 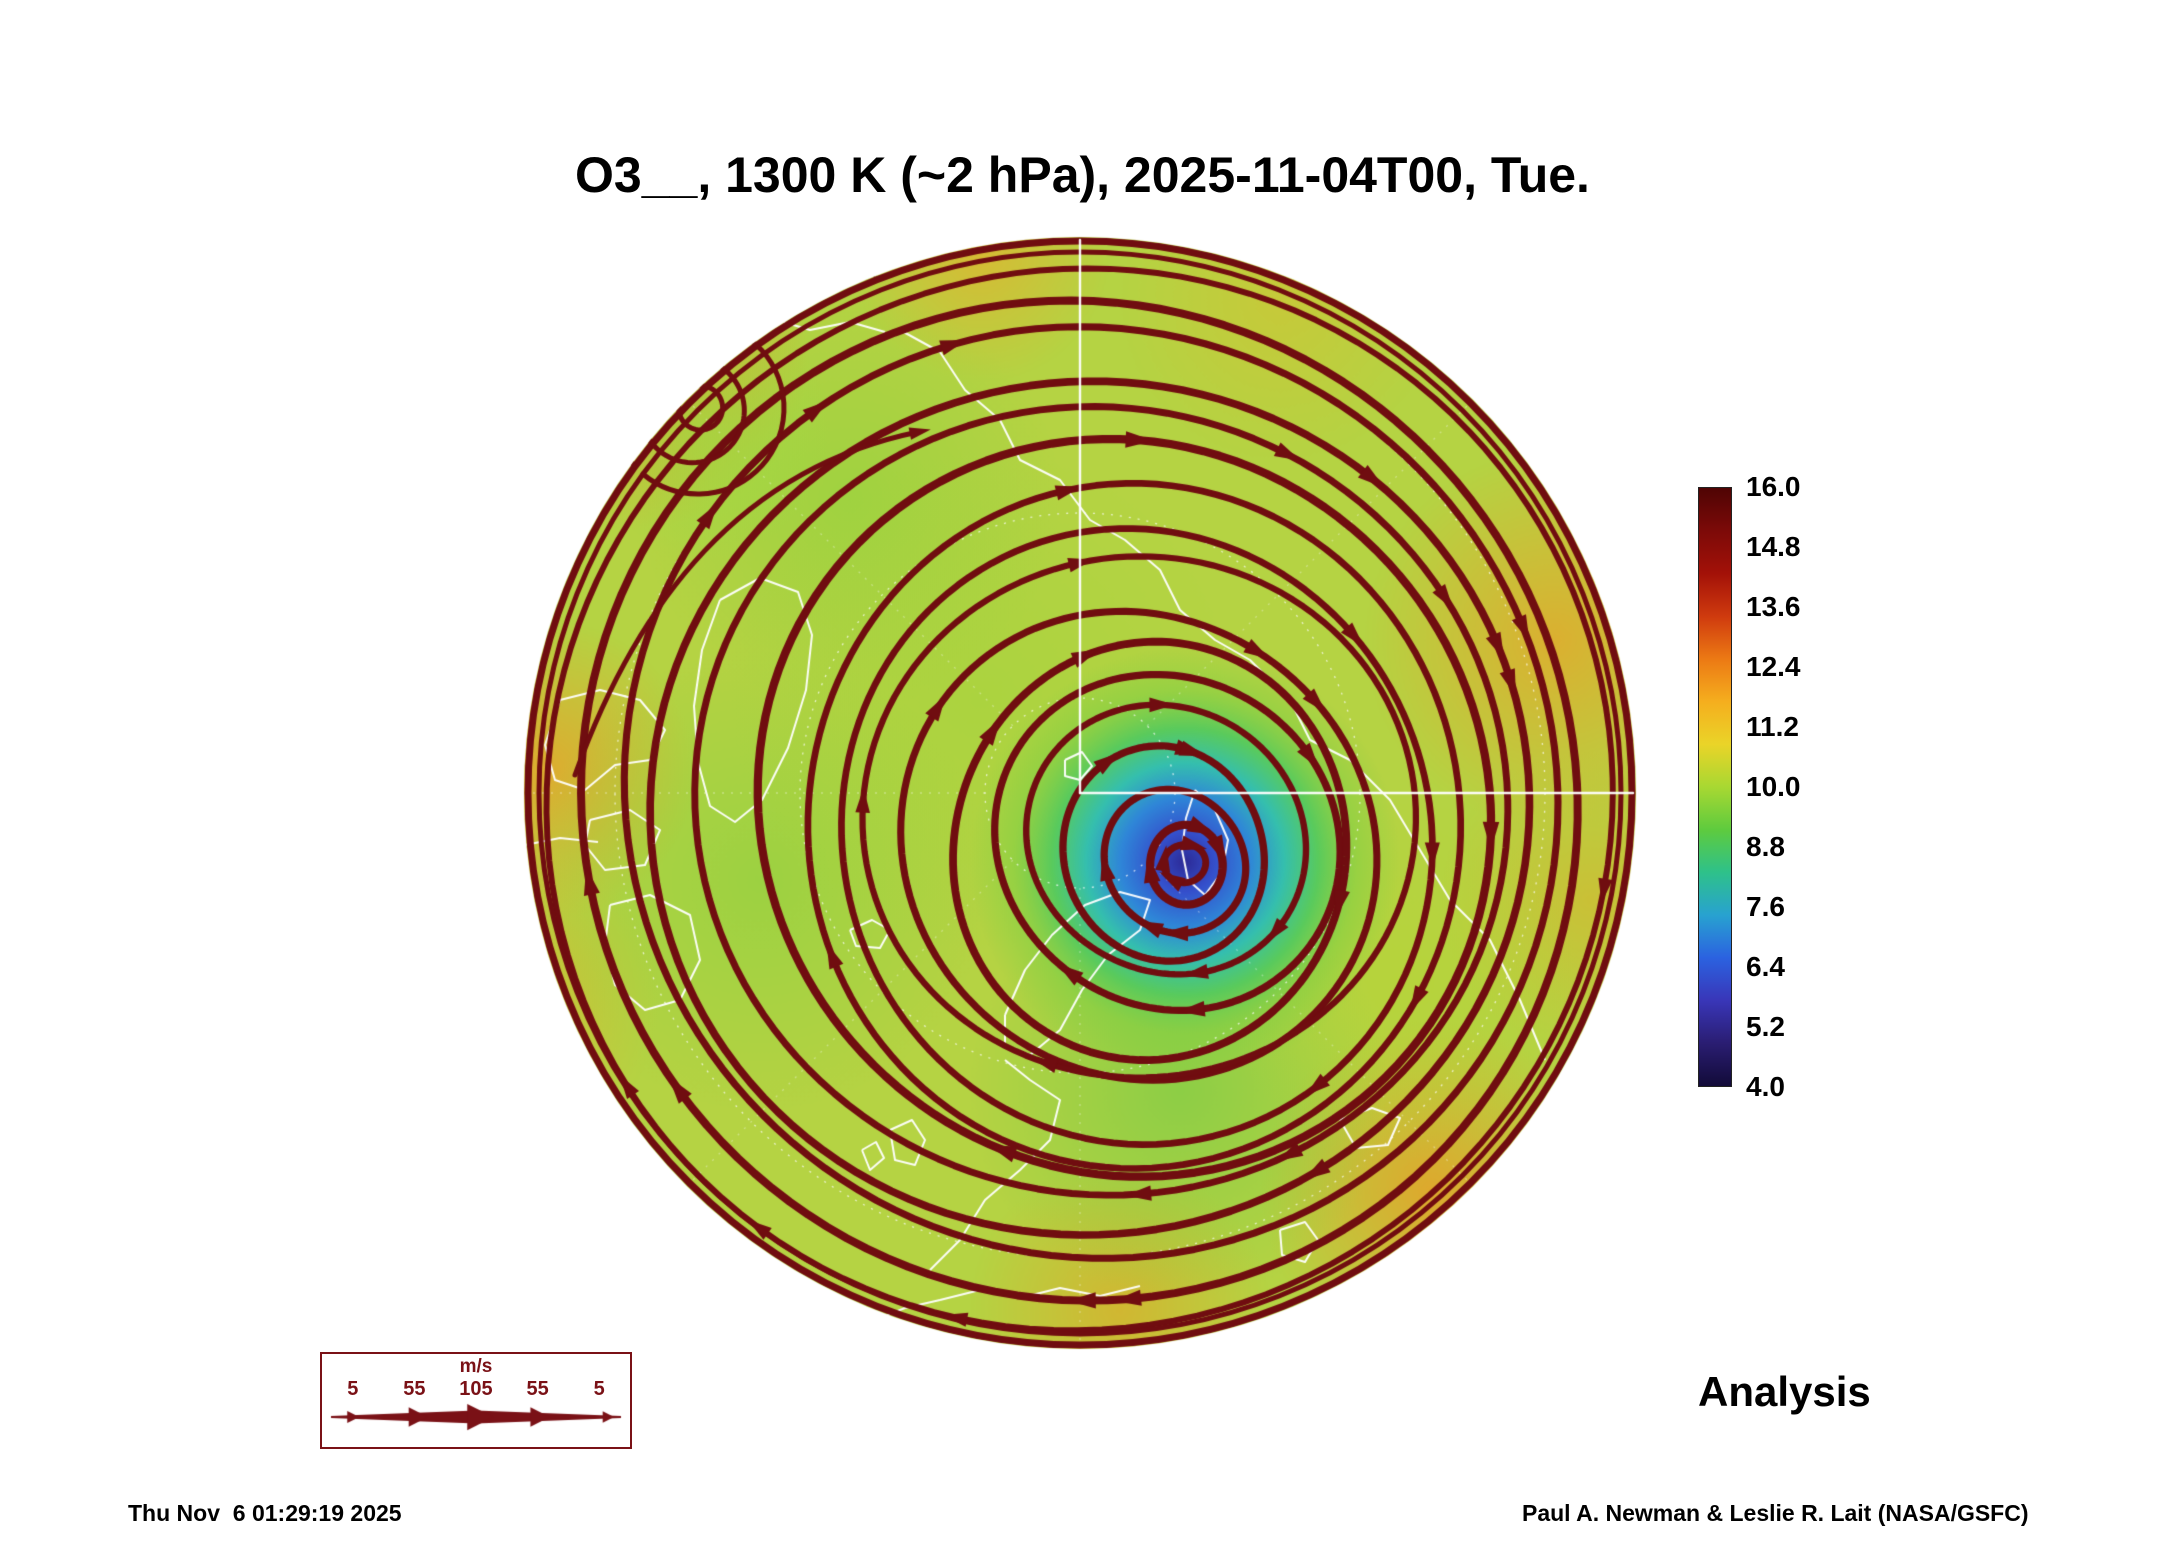 I want to click on wind-units-label: m/s, so click(x=476, y=1366).